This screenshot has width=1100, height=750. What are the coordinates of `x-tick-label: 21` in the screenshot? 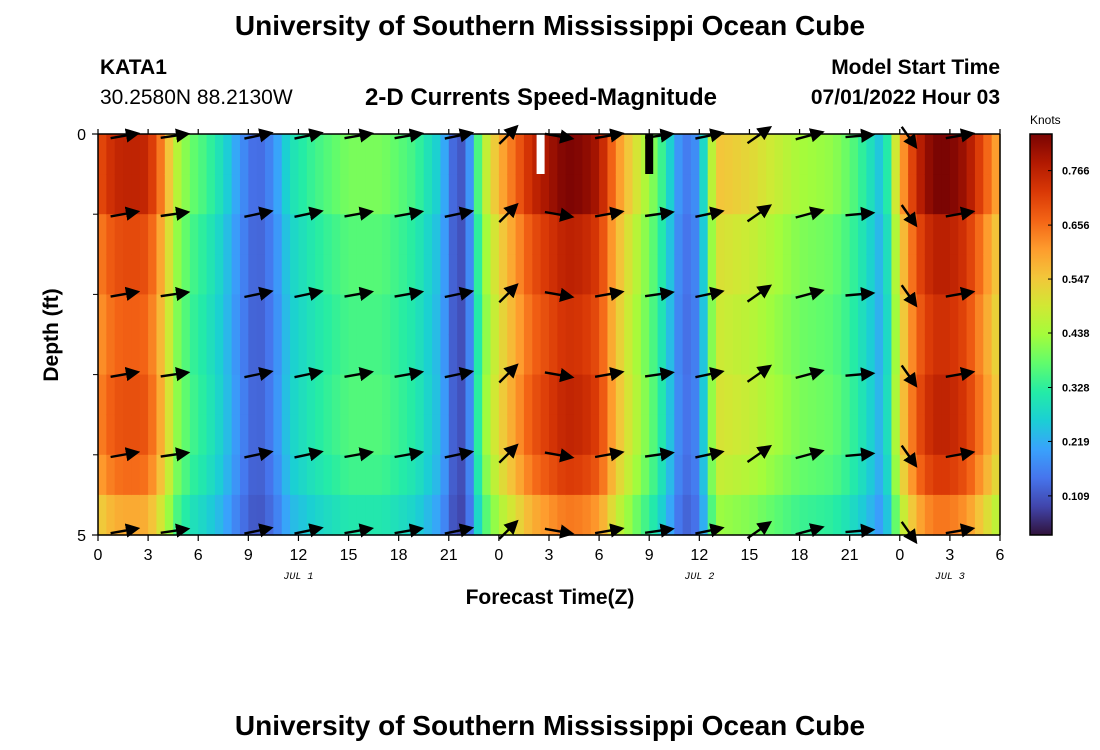 It's located at (449, 555).